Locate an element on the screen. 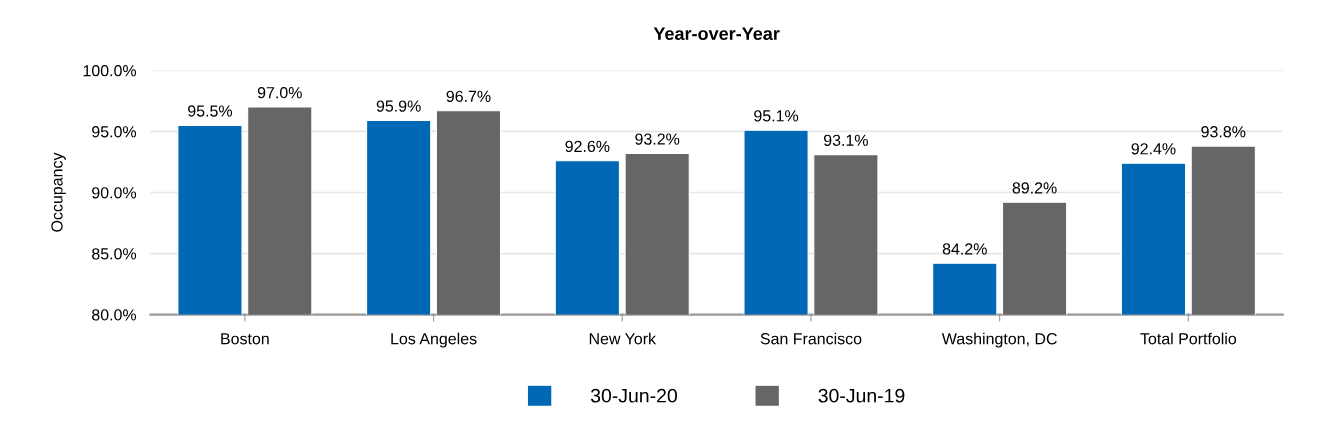 This screenshot has width=1332, height=440. y-tick-label: 95.0% is located at coordinates (114, 132).